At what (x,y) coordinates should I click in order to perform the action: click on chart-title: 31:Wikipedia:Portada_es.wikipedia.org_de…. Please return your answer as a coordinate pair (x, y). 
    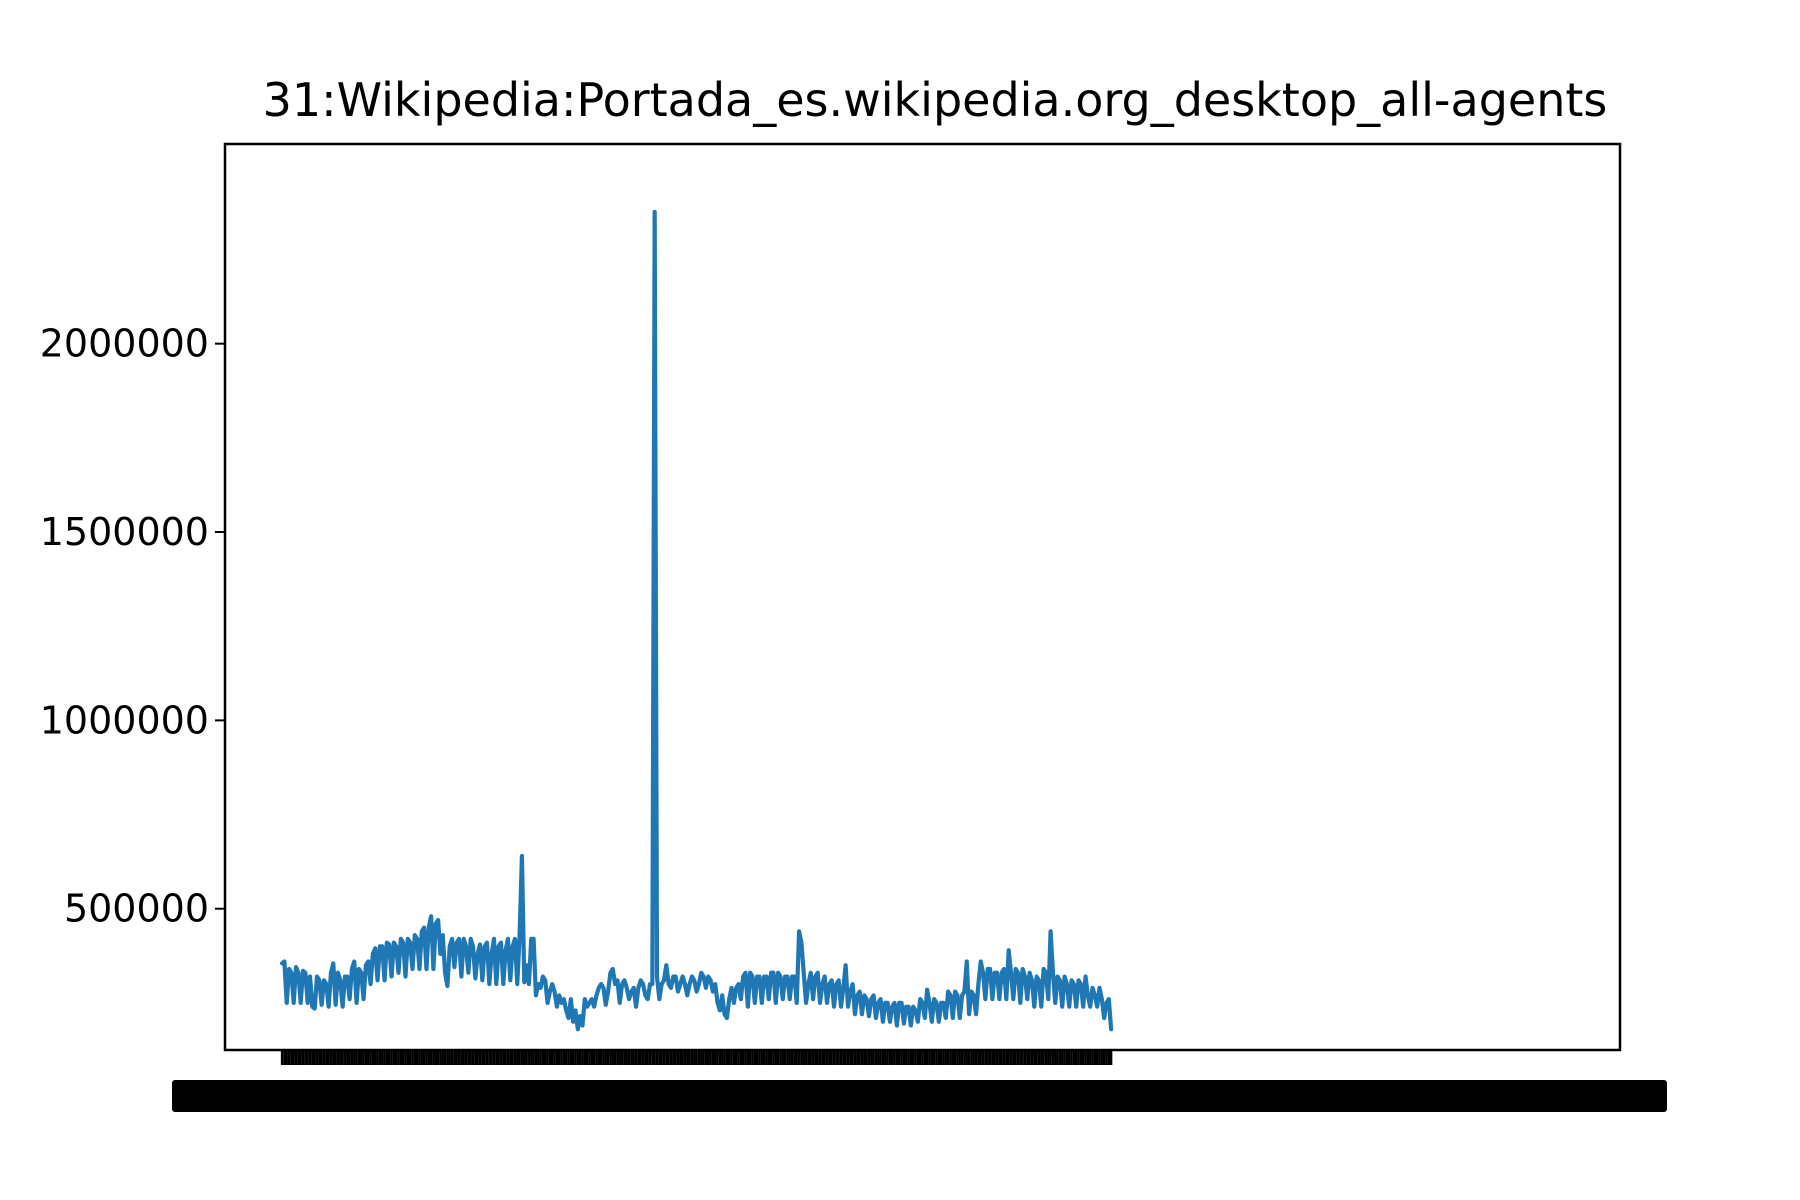
    Looking at the image, I should click on (935, 100).